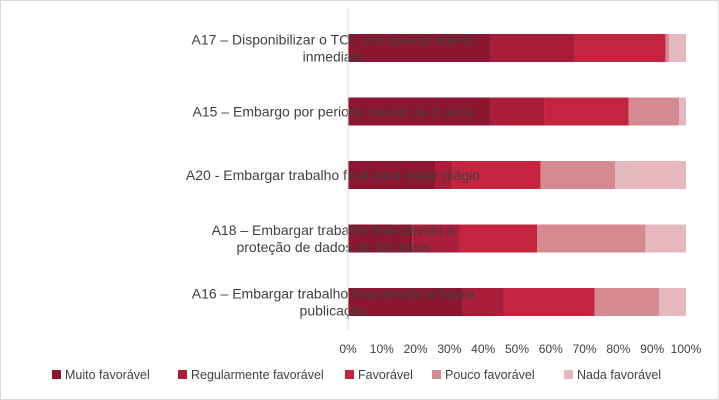  I want to click on legend-label: Muito favorável, so click(107, 375).